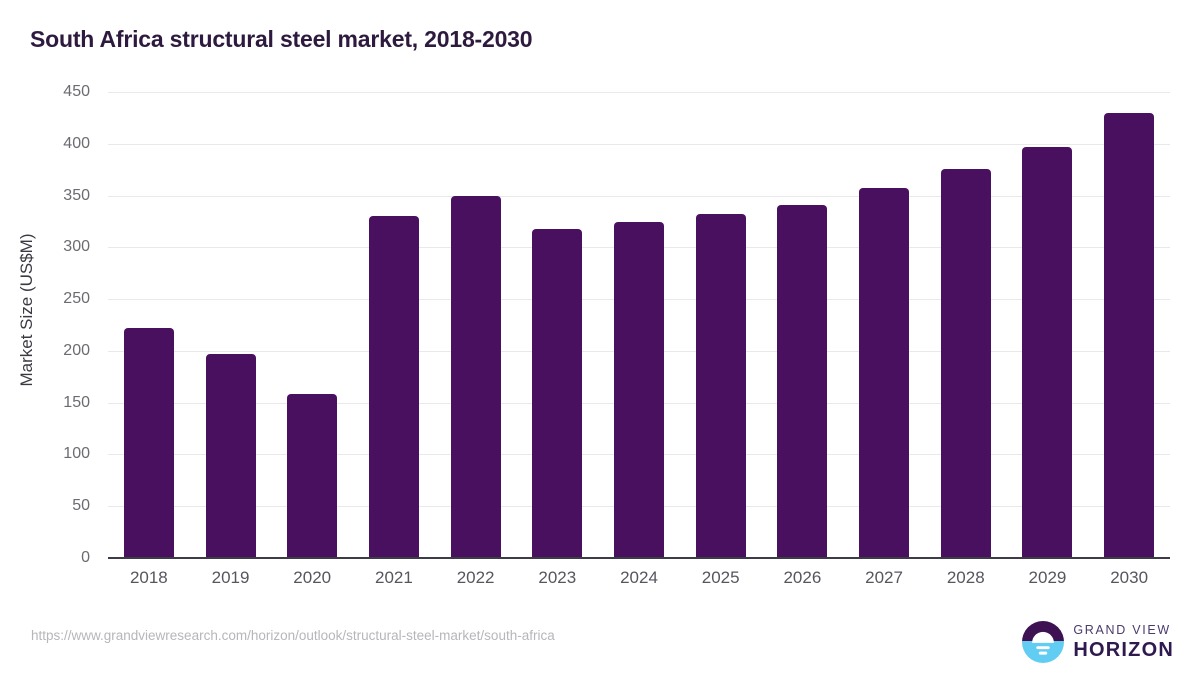 This screenshot has width=1200, height=675. What do you see at coordinates (1043, 642) in the screenshot?
I see `grand-view-horizon-logo-icon` at bounding box center [1043, 642].